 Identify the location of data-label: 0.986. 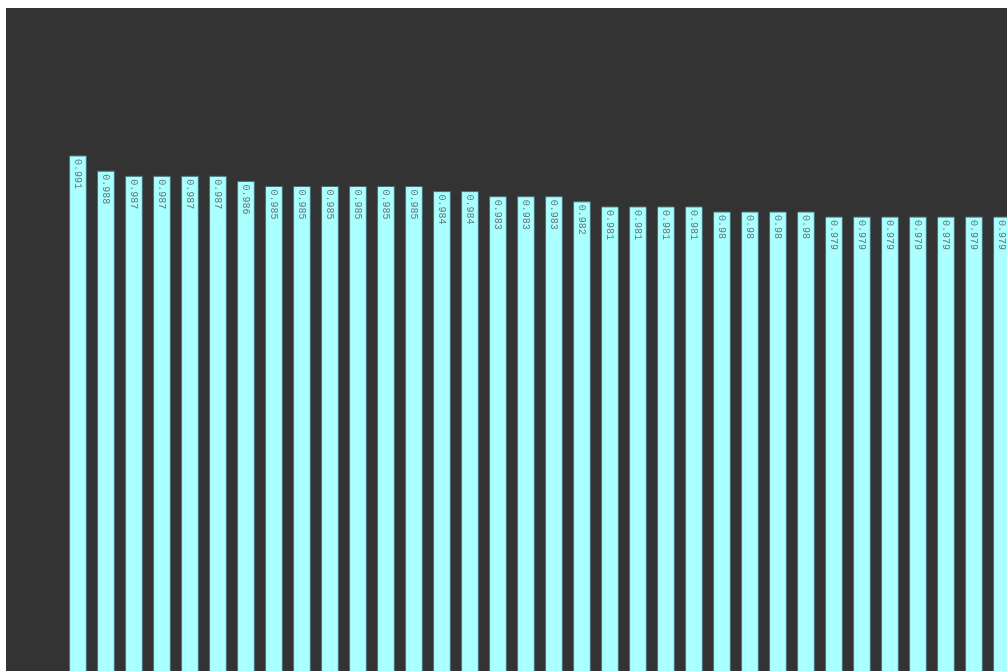
(246, 199).